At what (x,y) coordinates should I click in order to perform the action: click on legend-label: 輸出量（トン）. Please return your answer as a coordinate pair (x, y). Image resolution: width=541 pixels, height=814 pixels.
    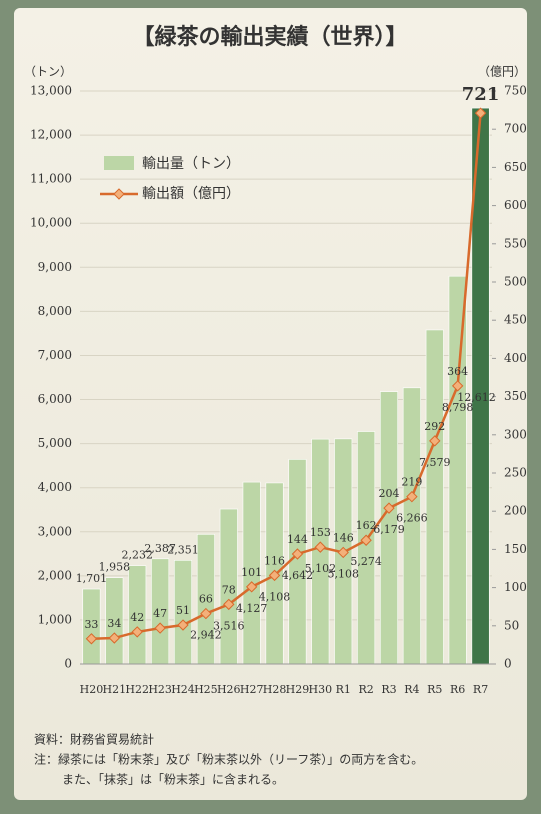
    Looking at the image, I should click on (191, 164).